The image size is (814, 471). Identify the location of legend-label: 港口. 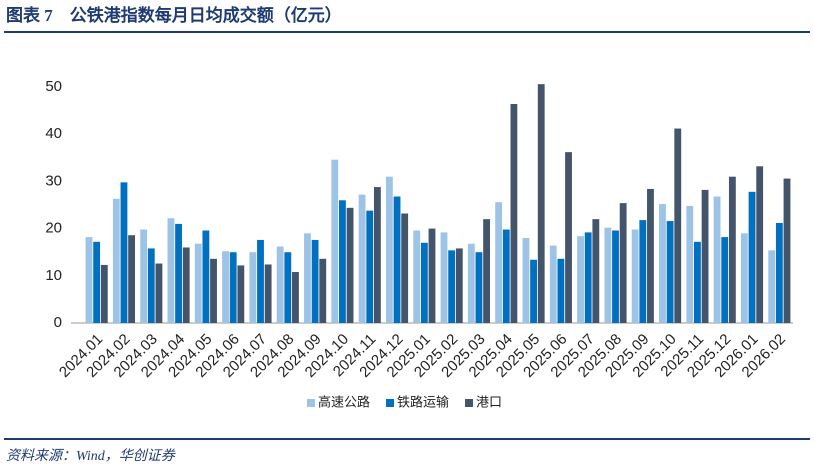
(489, 401).